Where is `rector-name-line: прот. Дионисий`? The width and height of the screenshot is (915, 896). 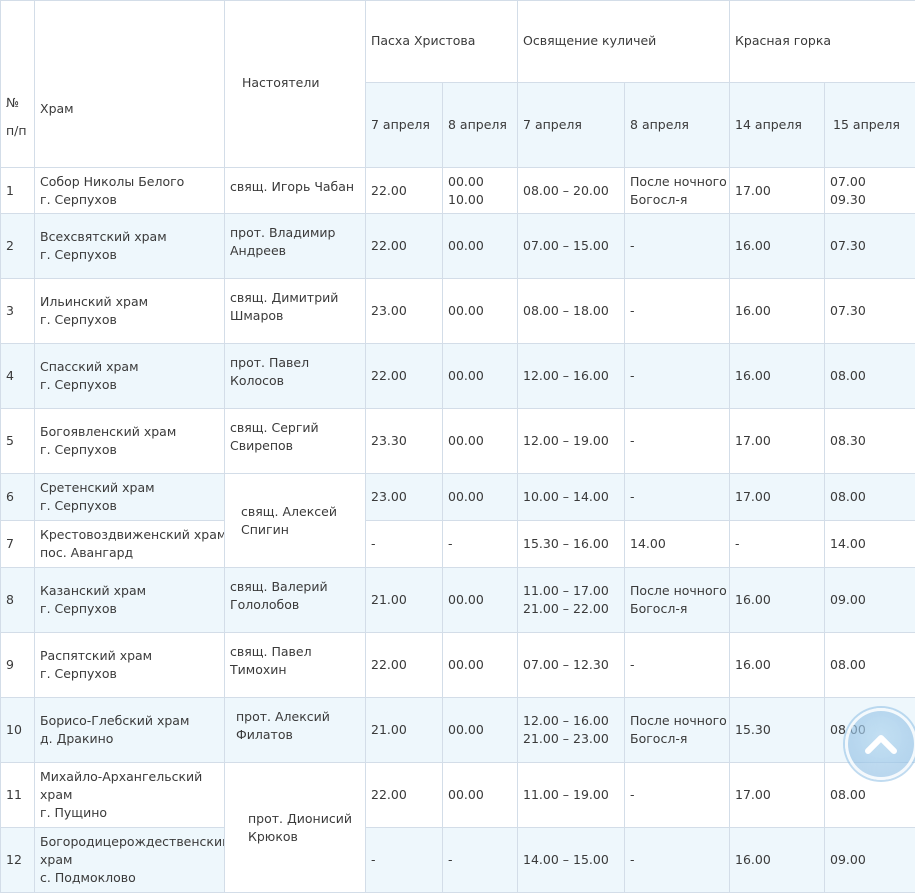 rector-name-line: прот. Дионисий is located at coordinates (300, 818).